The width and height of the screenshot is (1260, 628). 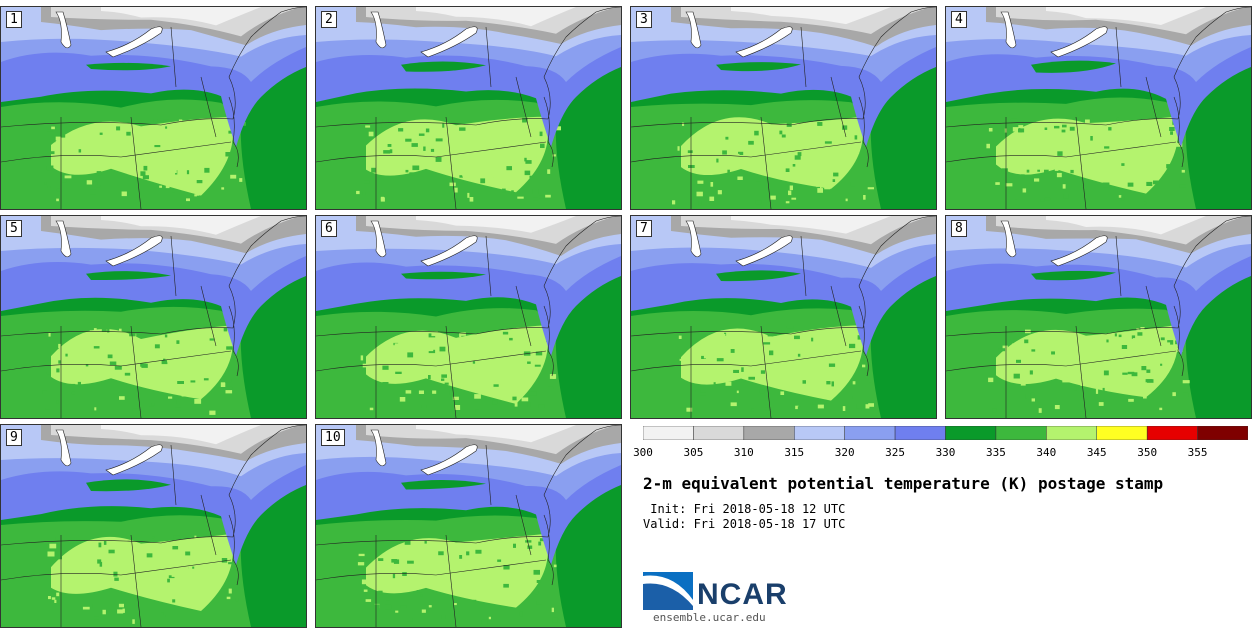 I want to click on map-panel-9: 9, so click(x=153, y=526).